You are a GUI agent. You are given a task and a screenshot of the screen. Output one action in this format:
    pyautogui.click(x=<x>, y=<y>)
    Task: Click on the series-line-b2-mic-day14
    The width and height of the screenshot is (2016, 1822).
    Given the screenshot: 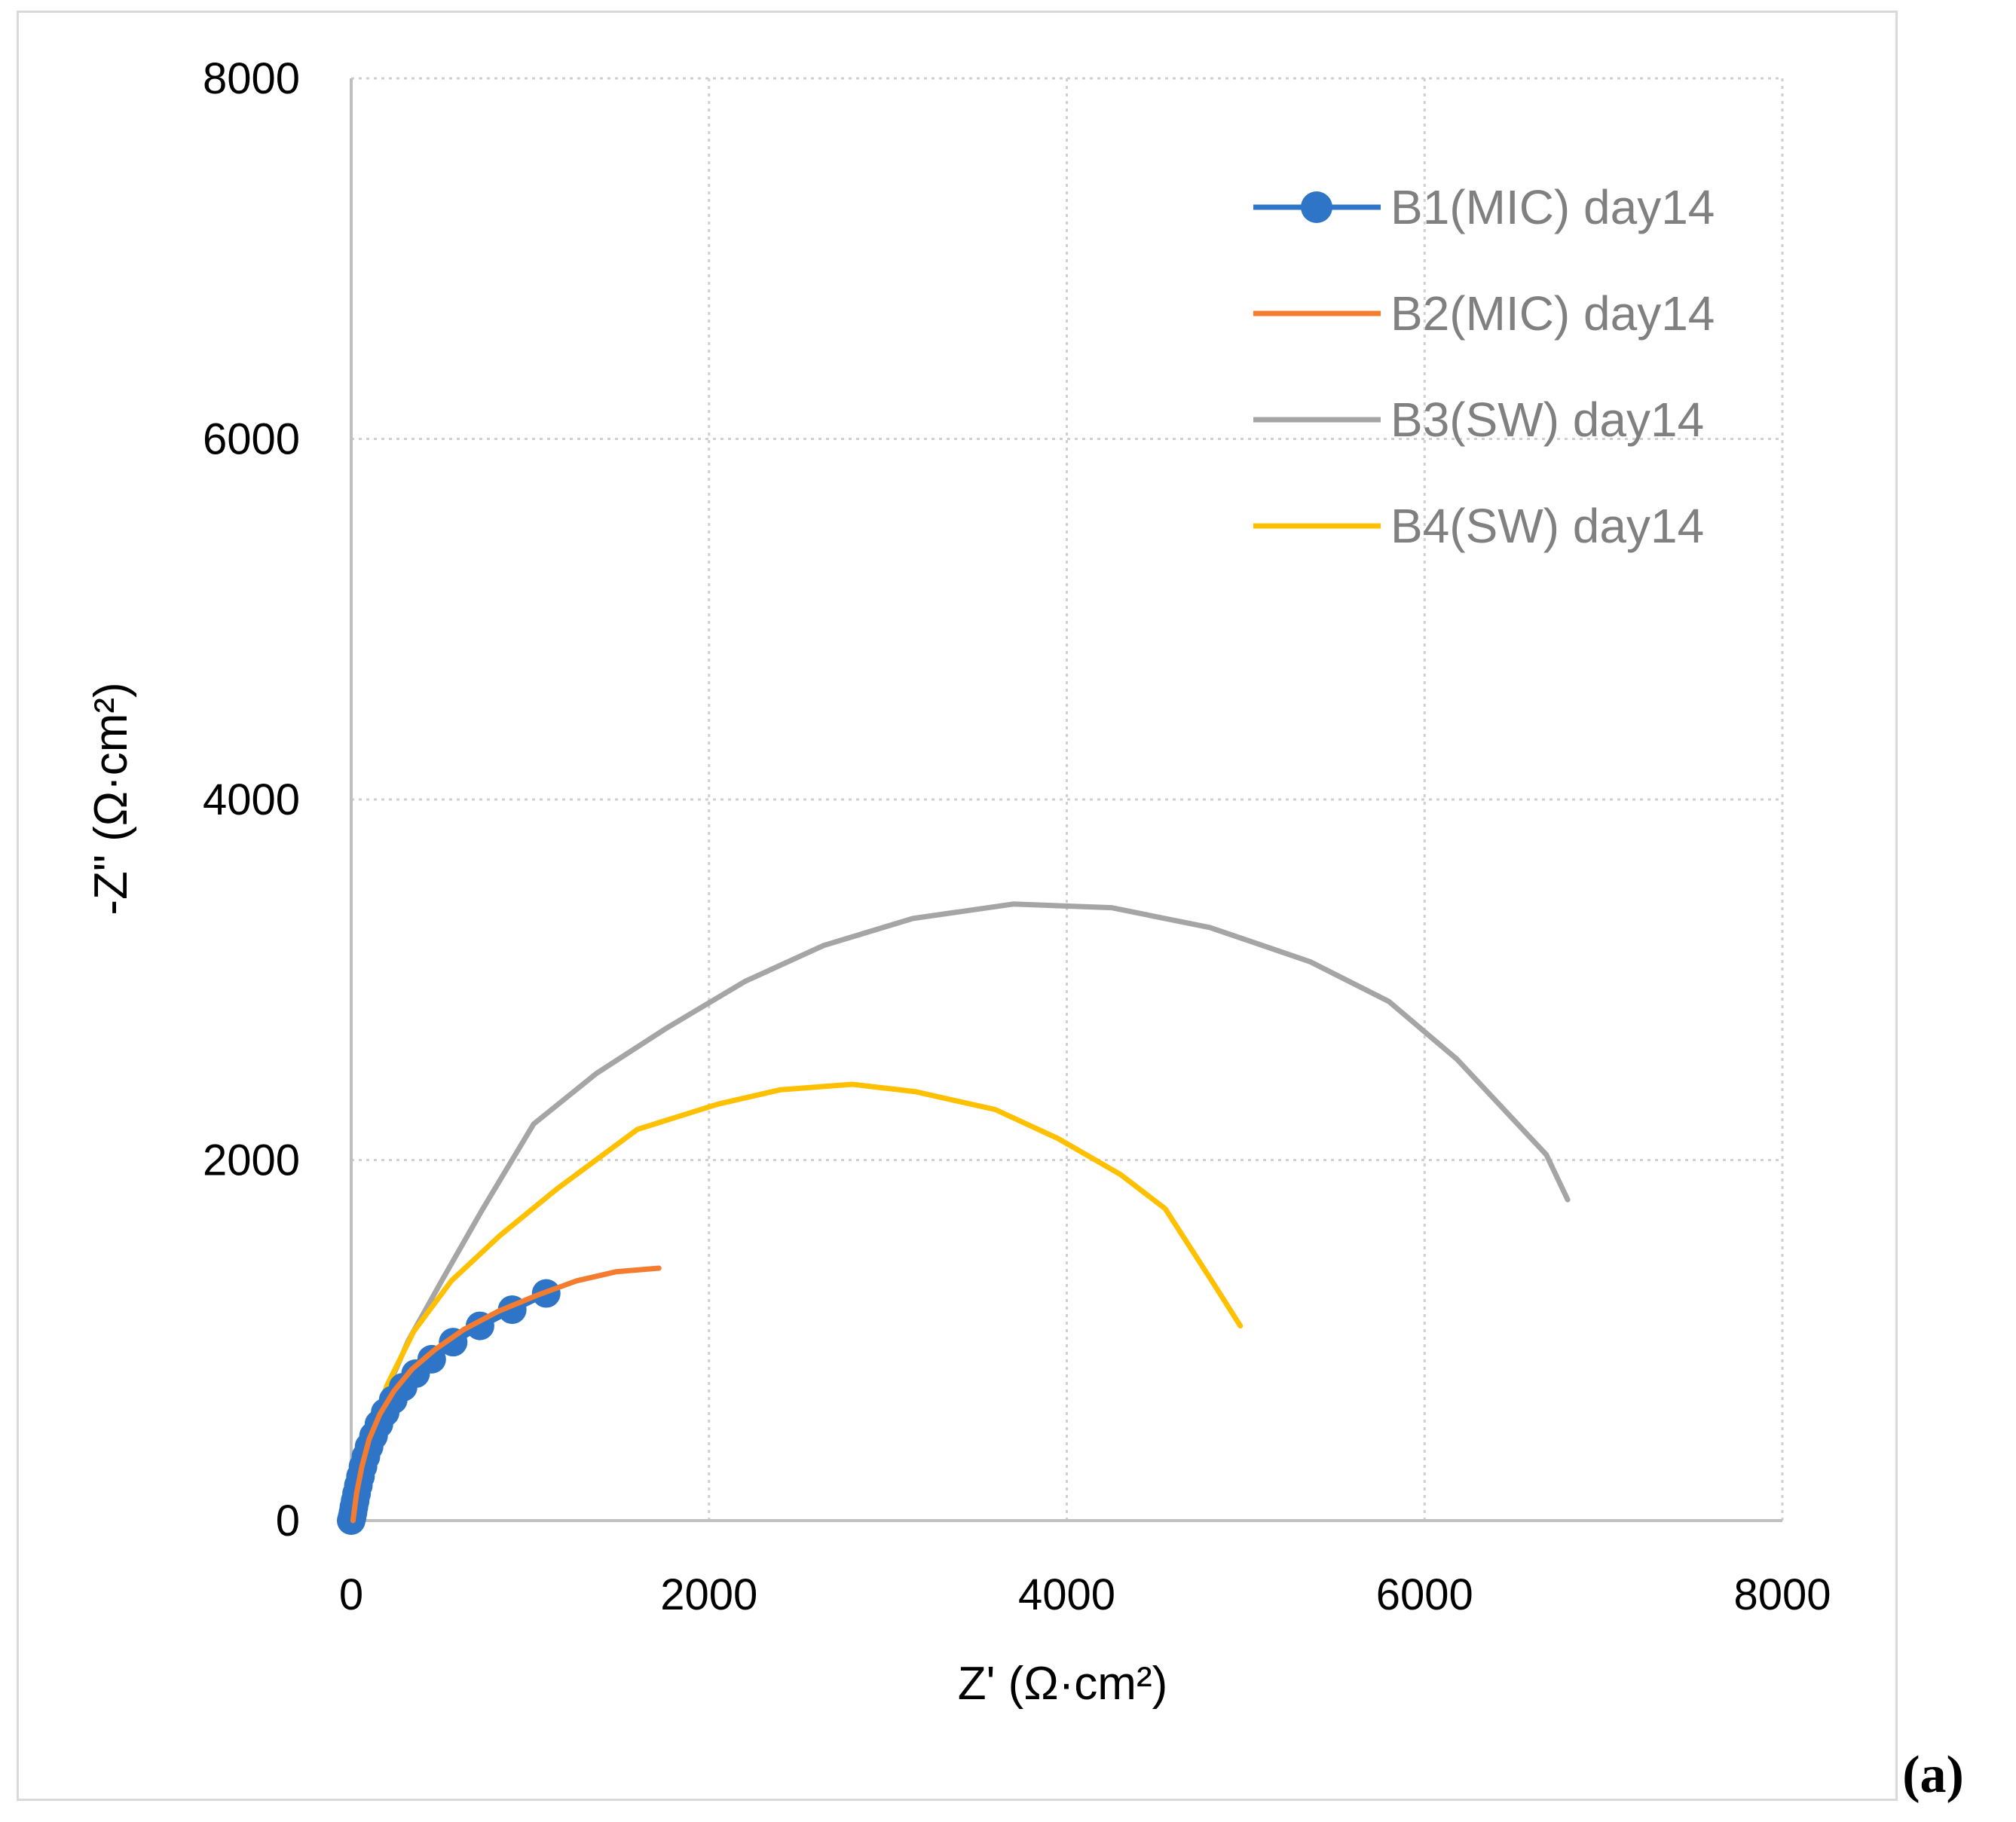 What is the action you would take?
    pyautogui.click(x=506, y=1394)
    